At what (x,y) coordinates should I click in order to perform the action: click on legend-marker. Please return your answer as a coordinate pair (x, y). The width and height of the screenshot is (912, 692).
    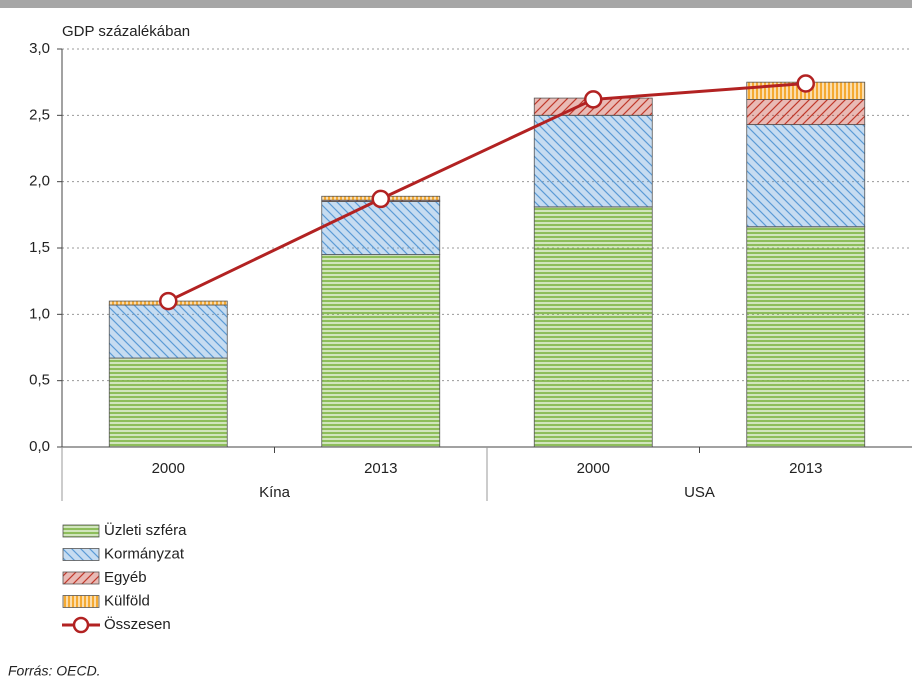
    Looking at the image, I should click on (81, 625).